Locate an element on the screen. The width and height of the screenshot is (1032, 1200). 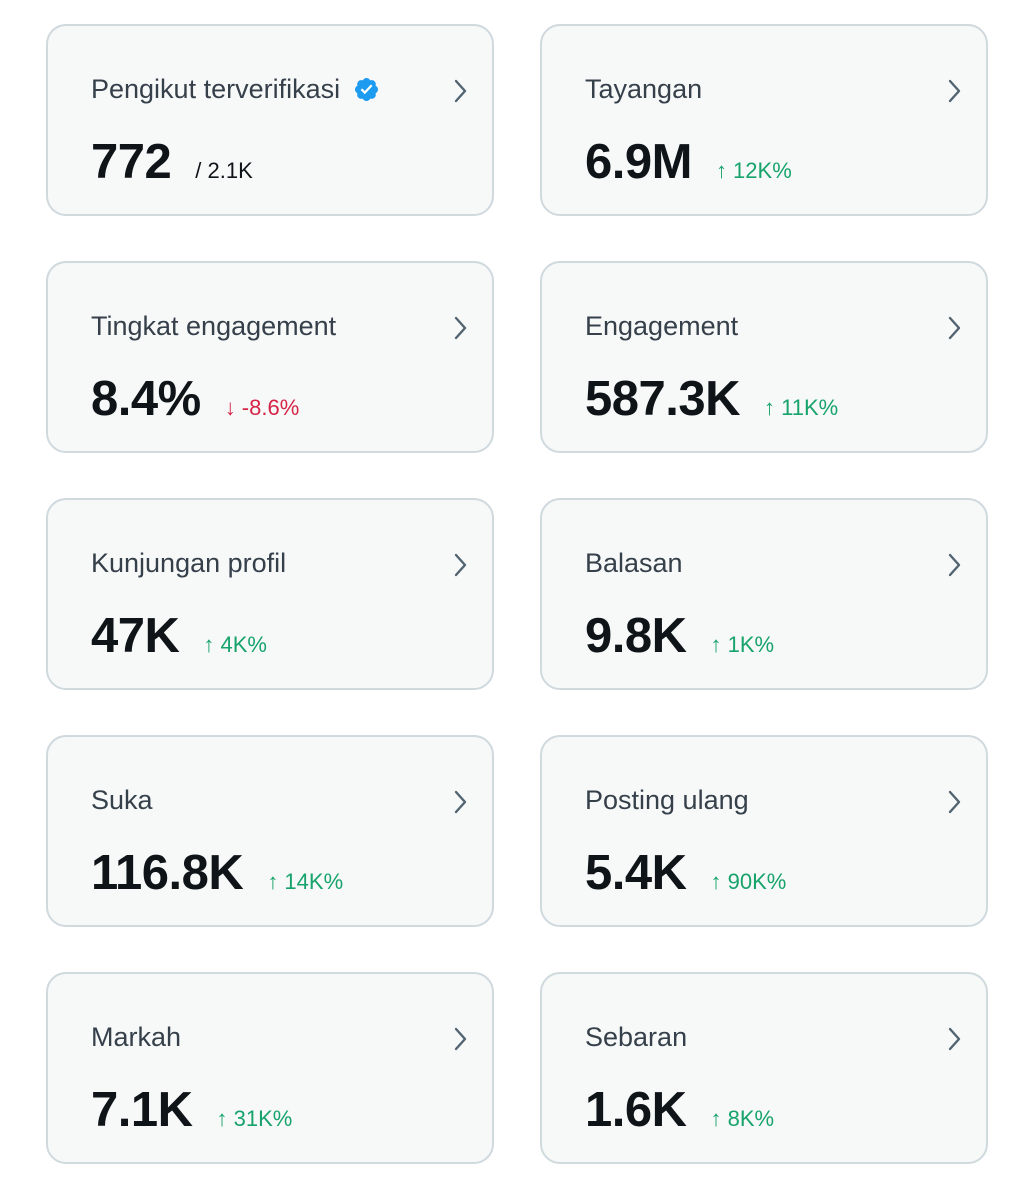
metric-value: 6.9M is located at coordinates (638, 162).